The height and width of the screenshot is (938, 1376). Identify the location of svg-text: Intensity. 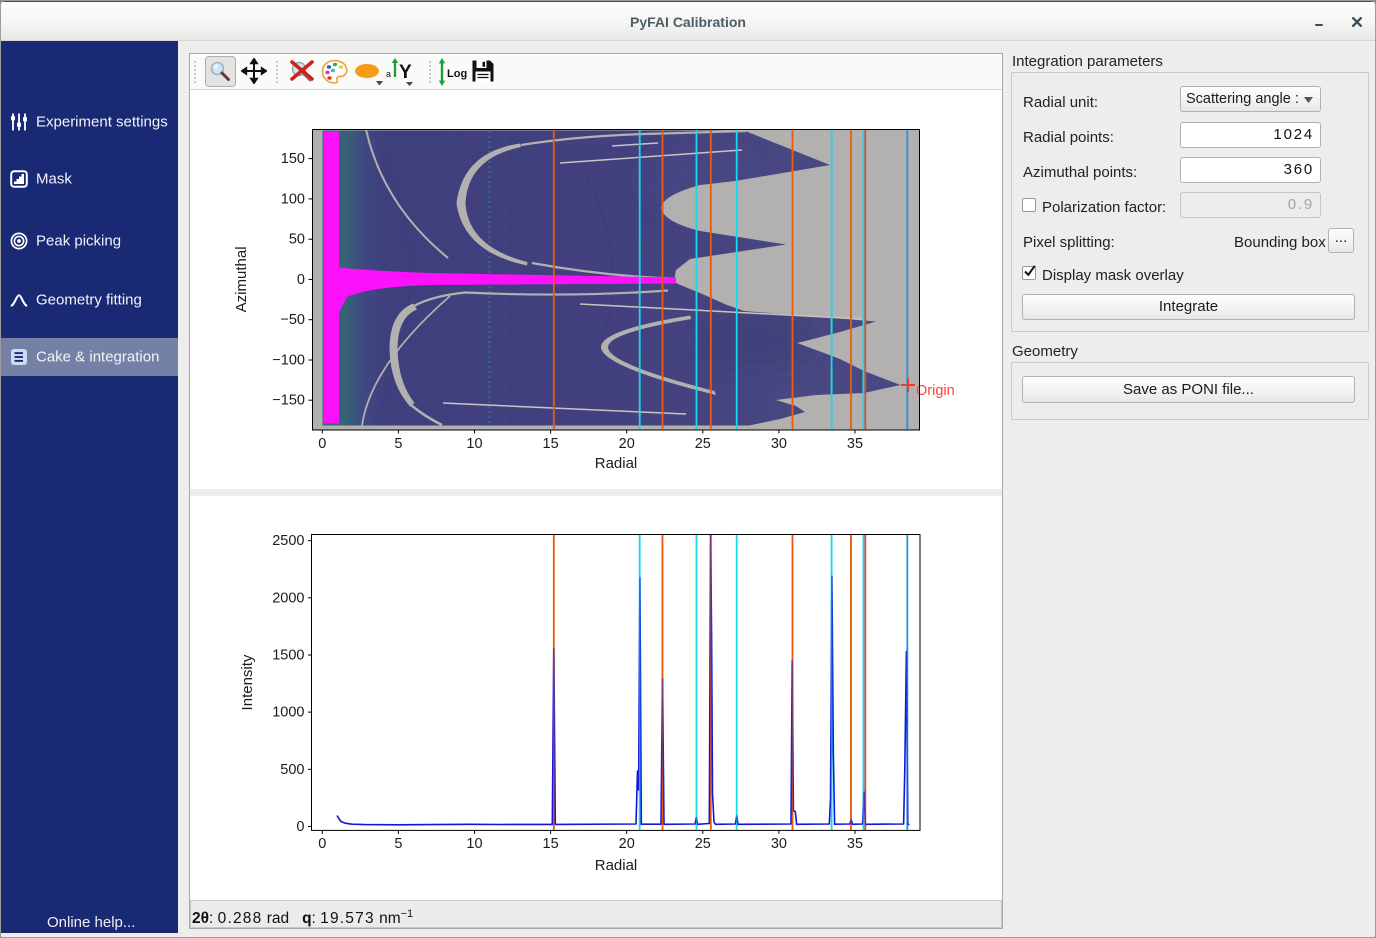
(247, 682).